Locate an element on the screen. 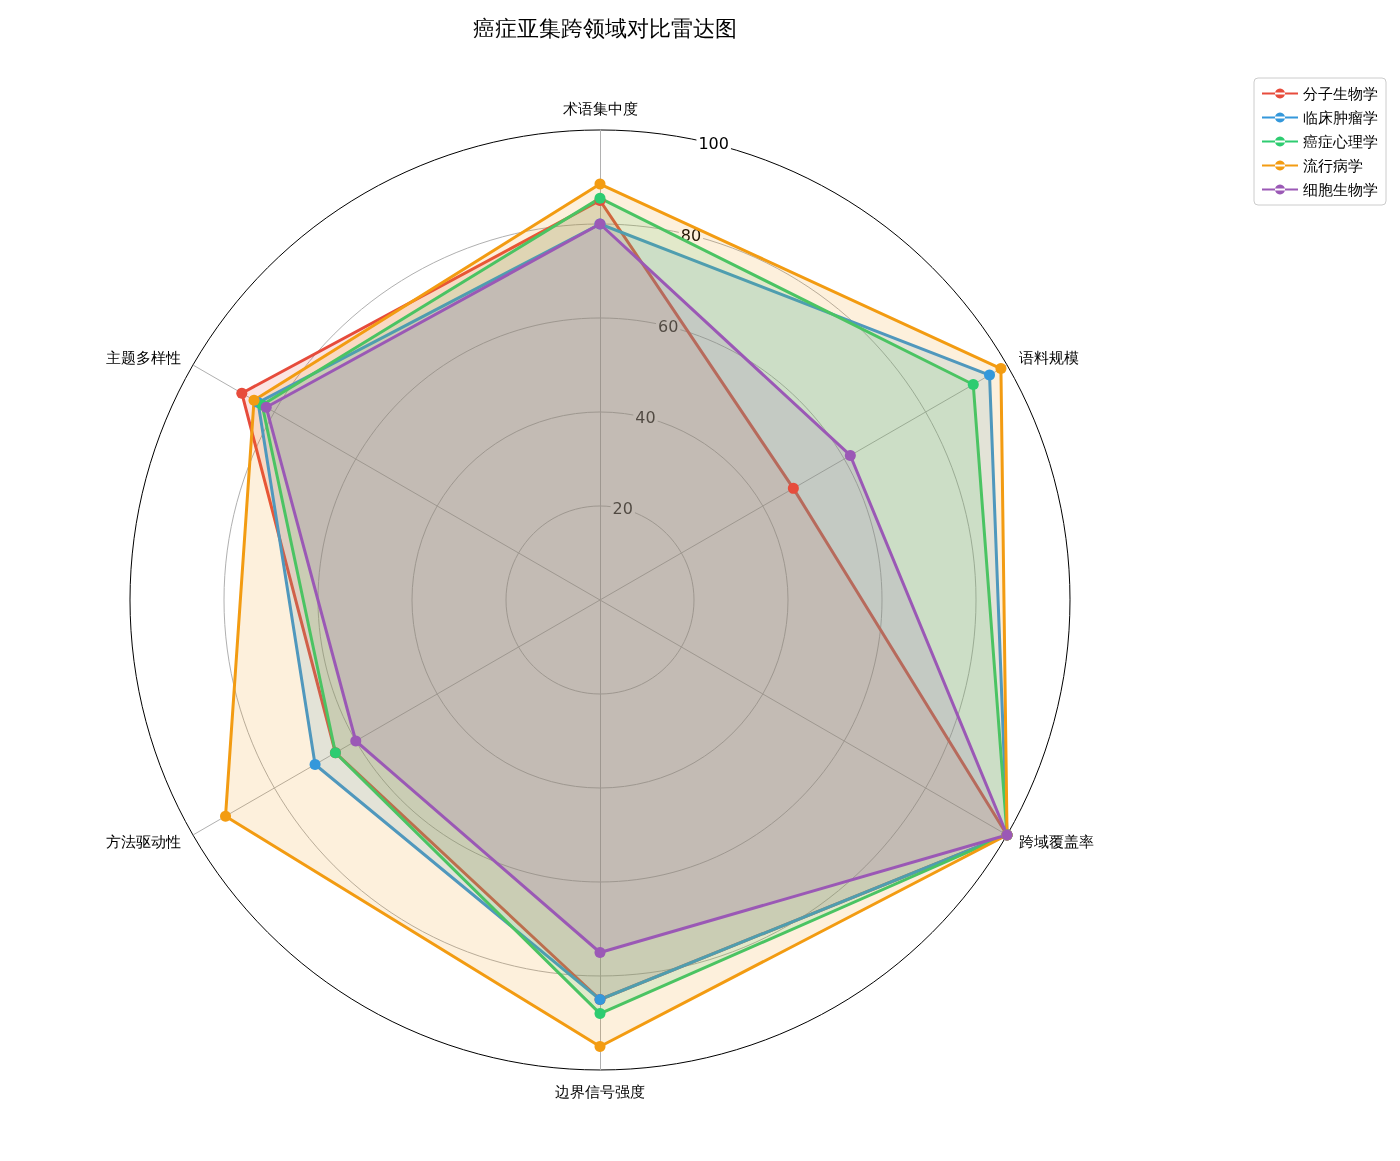  legend-label: 临床肿瘤学 is located at coordinates (1340, 117).